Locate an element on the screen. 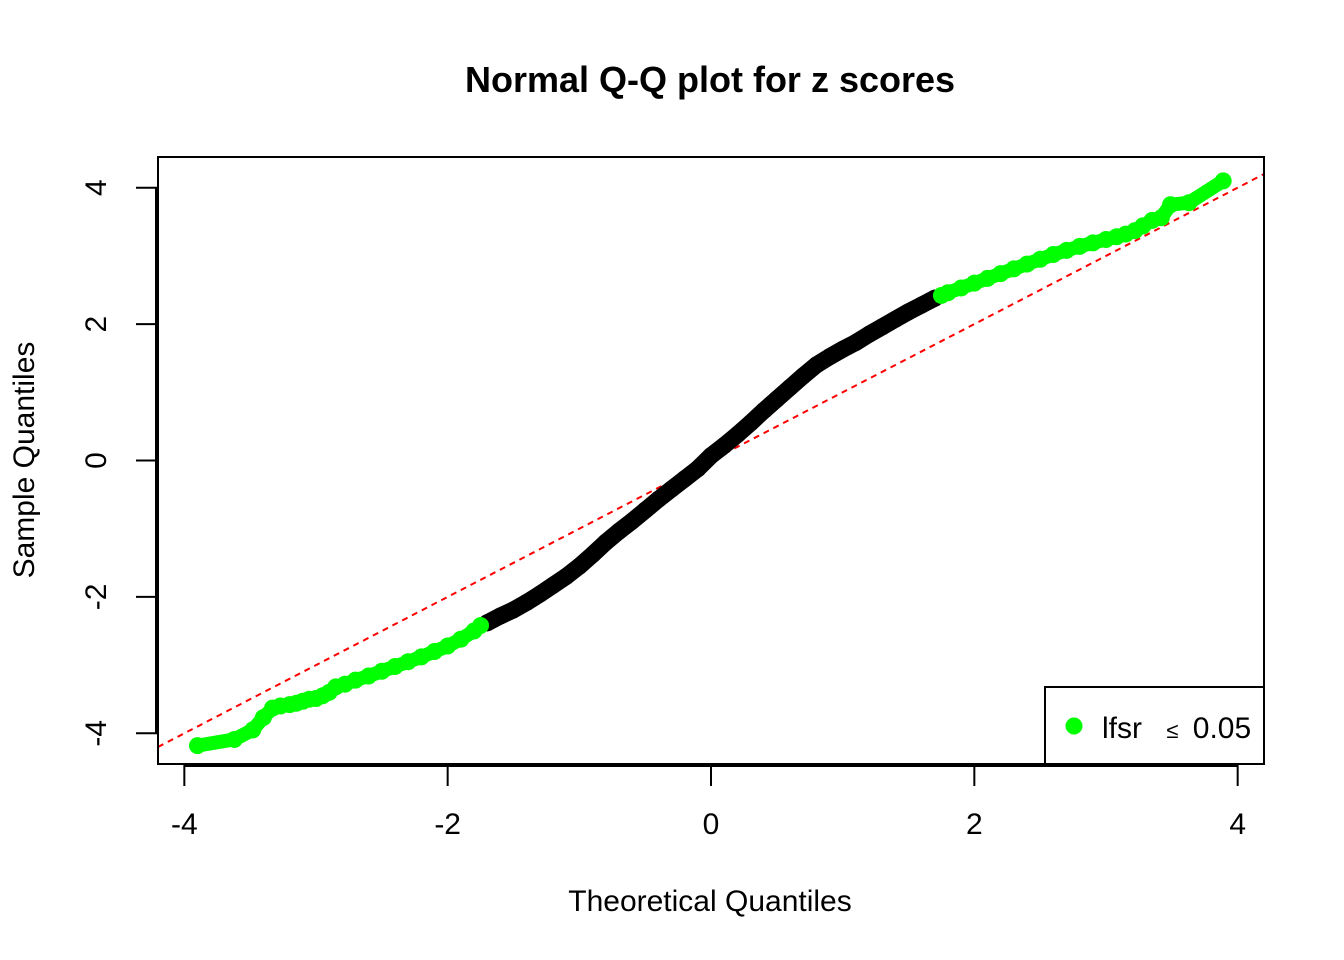  chart-title: Normal Q-Q plot for z scores is located at coordinates (710, 79).